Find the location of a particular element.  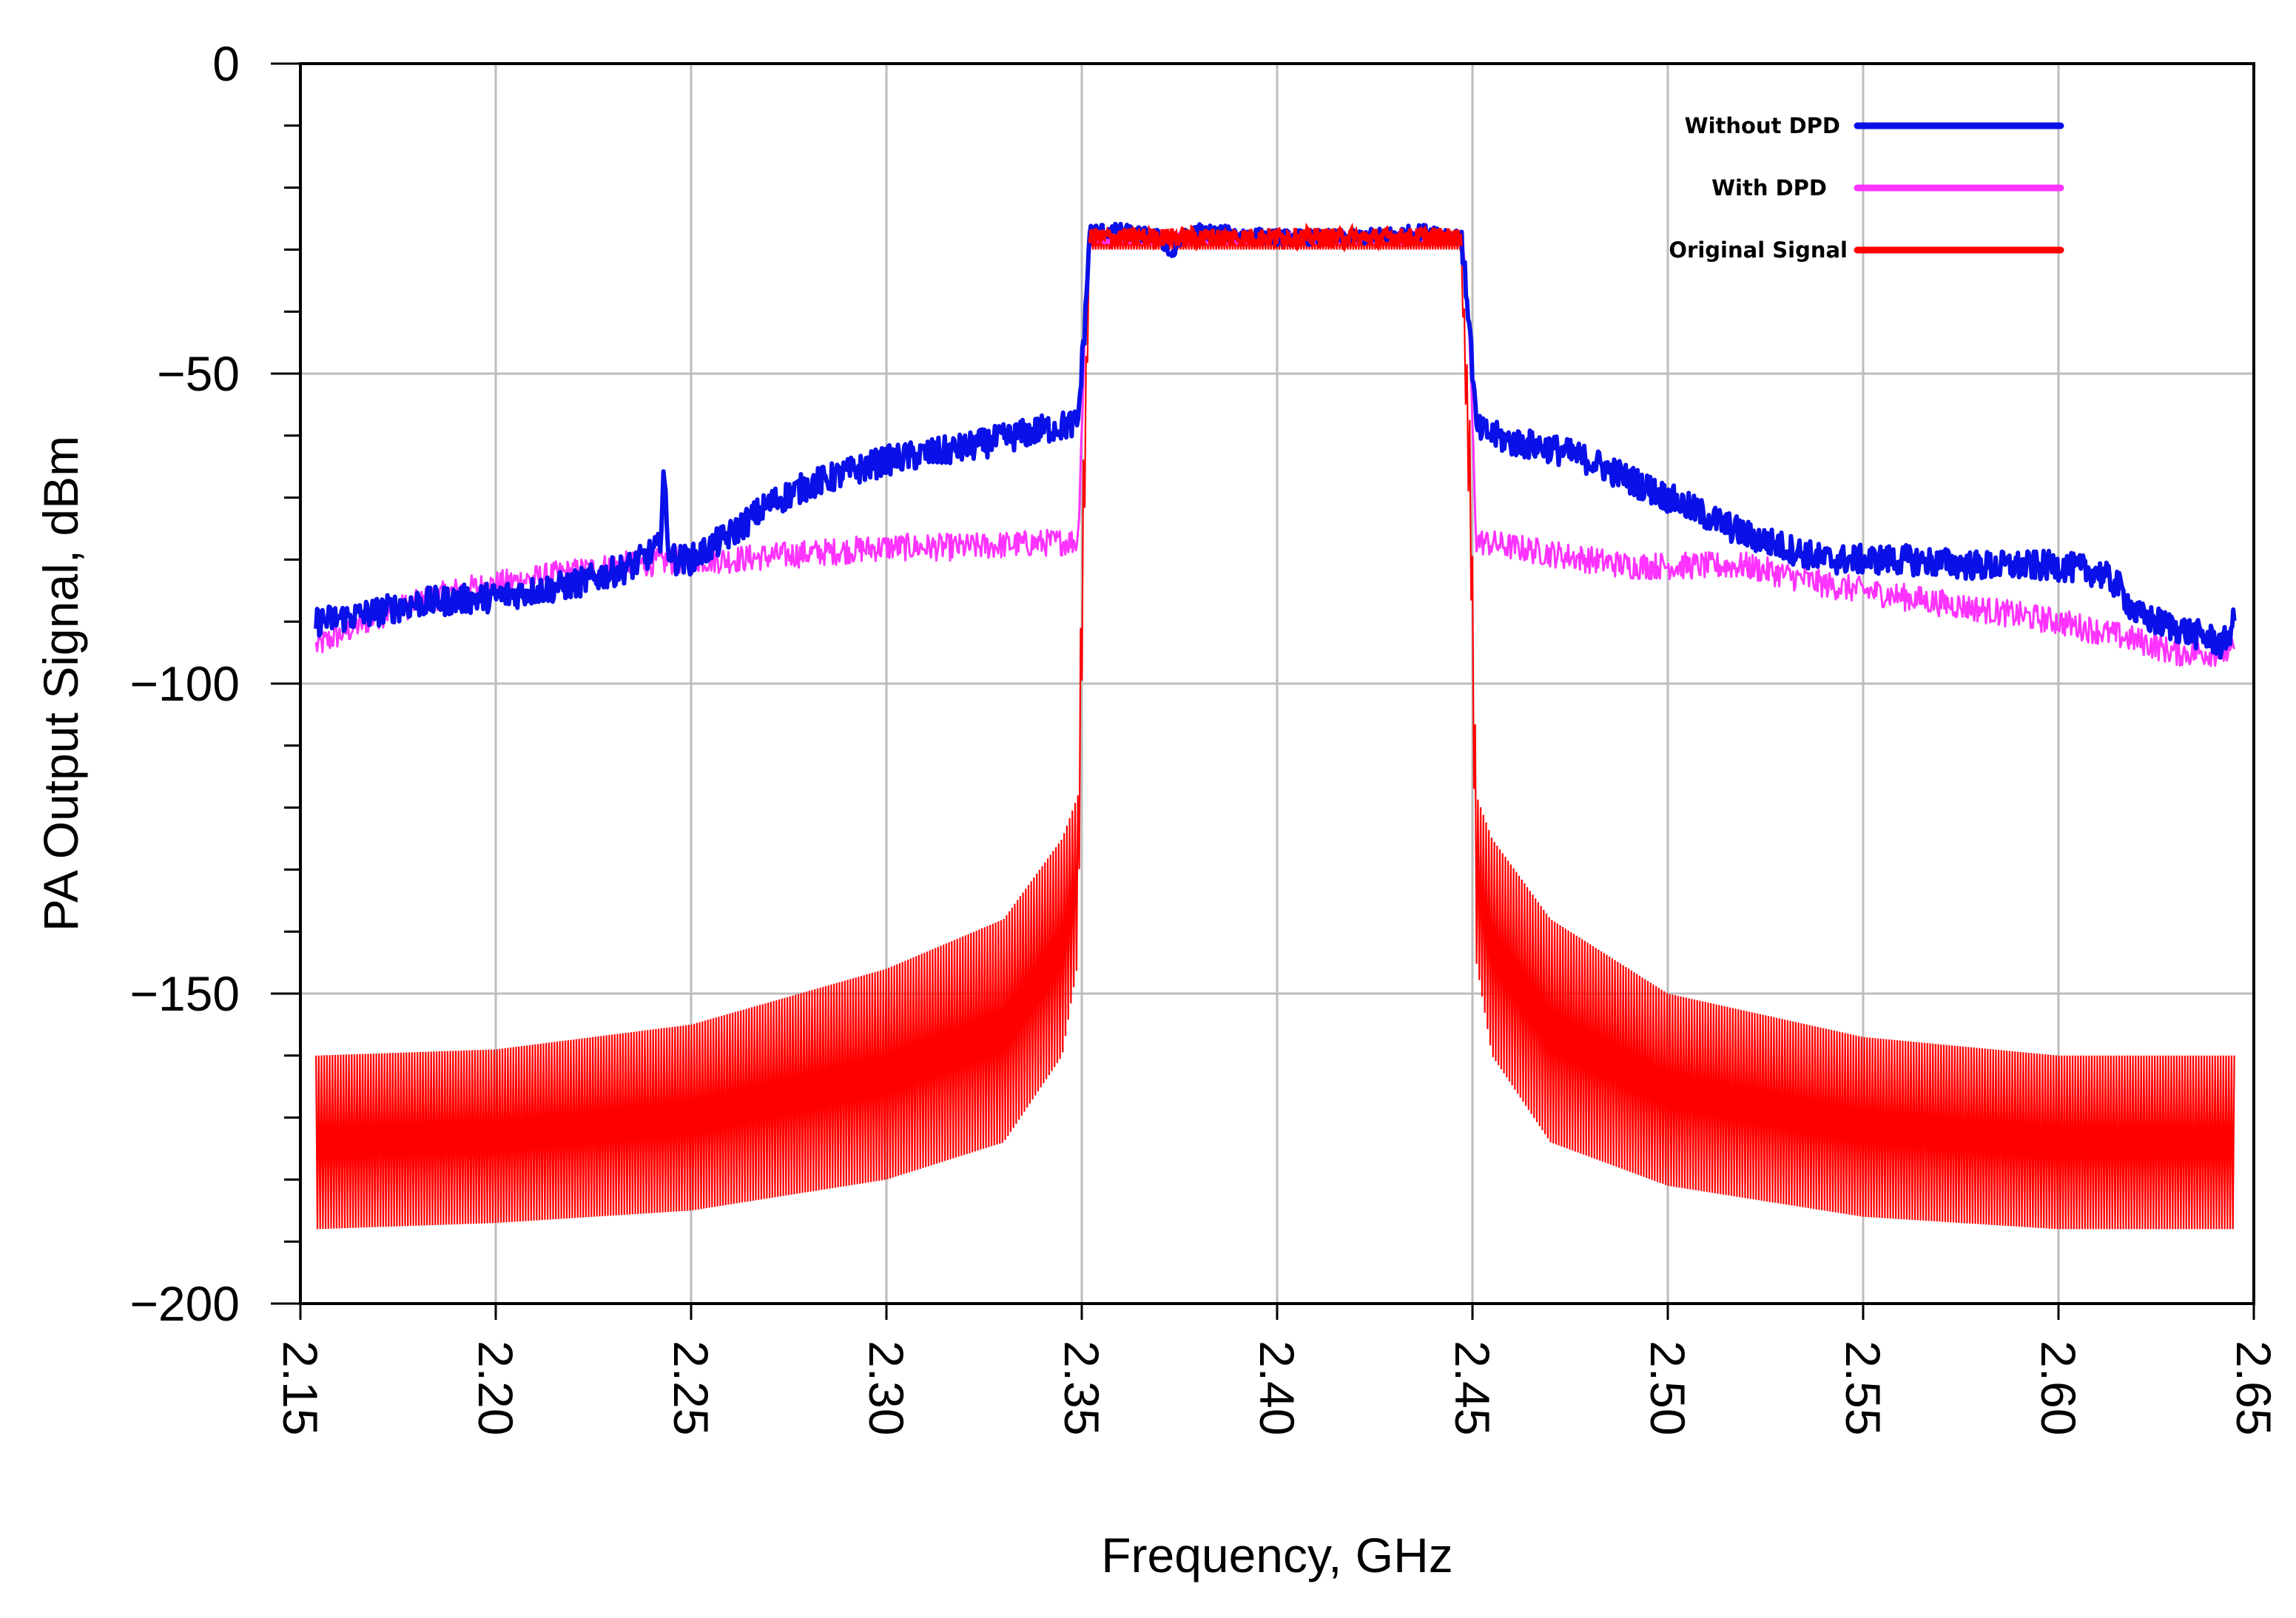

y-tick-label: −50 is located at coordinates (198, 373).